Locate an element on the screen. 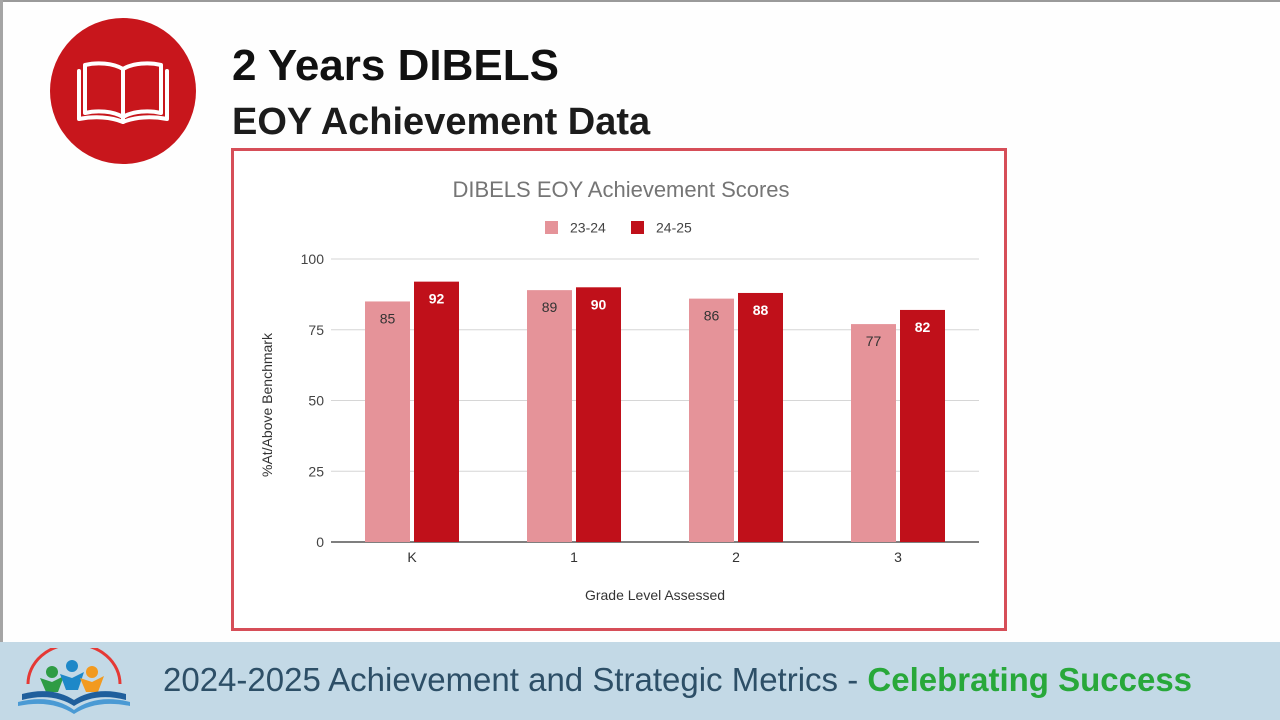 The width and height of the screenshot is (1280, 720). reading-students-logo-icon is located at coordinates (74, 681).